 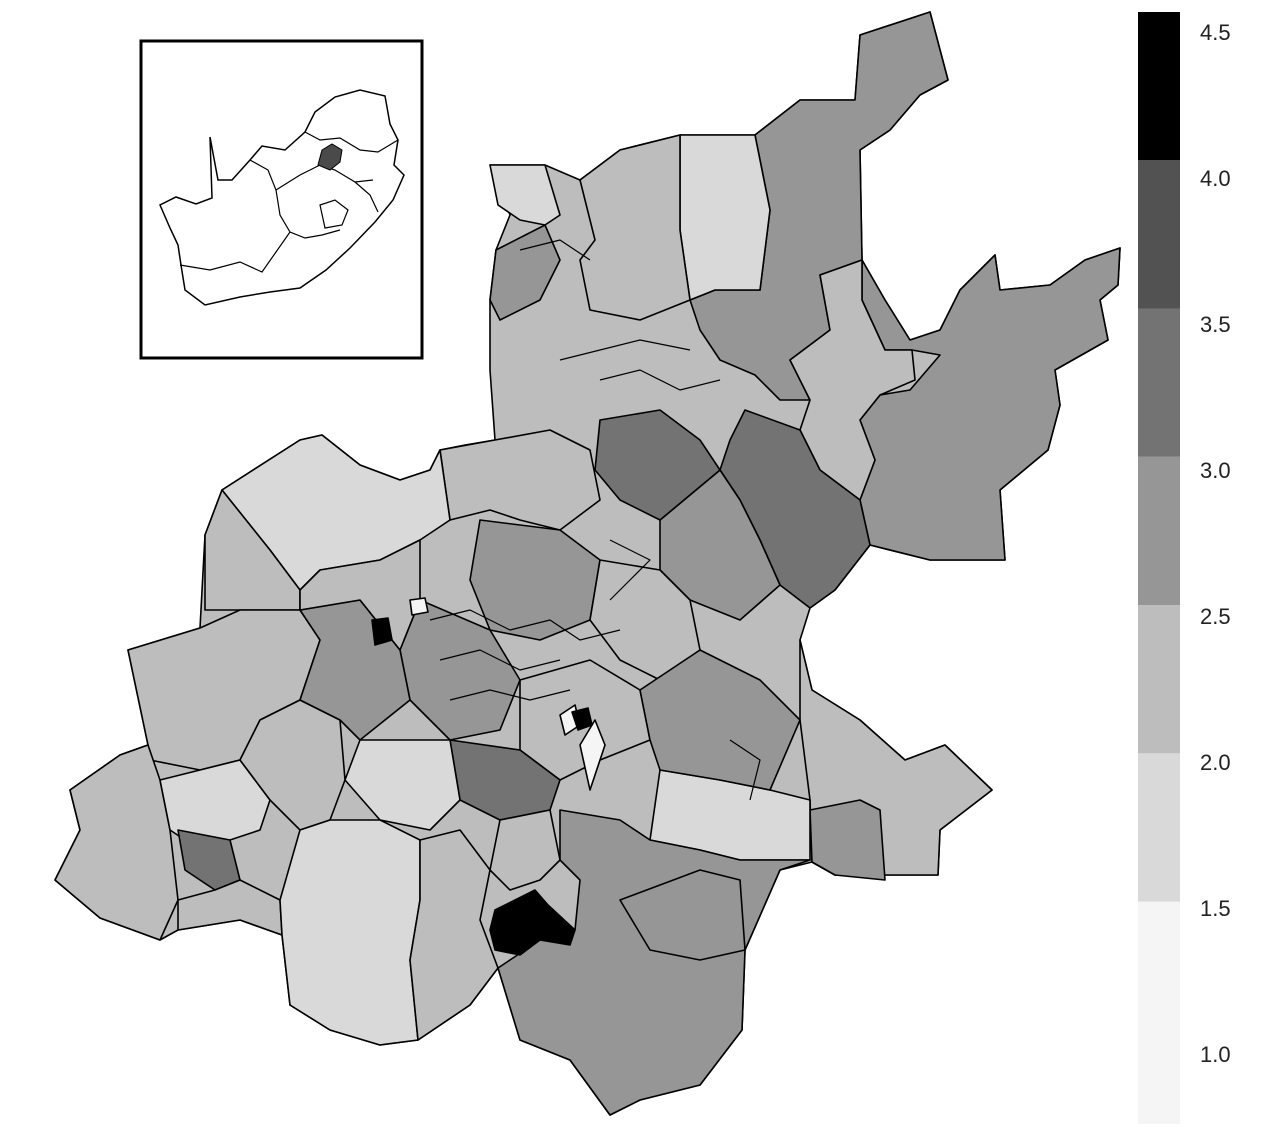 What do you see at coordinates (1215, 178) in the screenshot?
I see `legend-tick-4-0: 4.0` at bounding box center [1215, 178].